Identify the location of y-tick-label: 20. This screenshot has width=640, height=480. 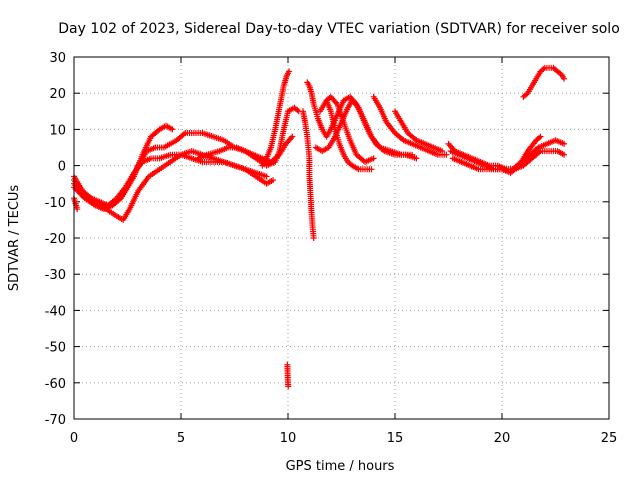
(57, 94).